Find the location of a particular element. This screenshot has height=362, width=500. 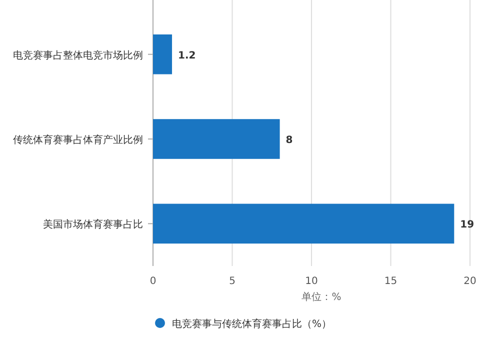

y-tick-label: 传统体育赛事占体育产业比例 is located at coordinates (78, 140).